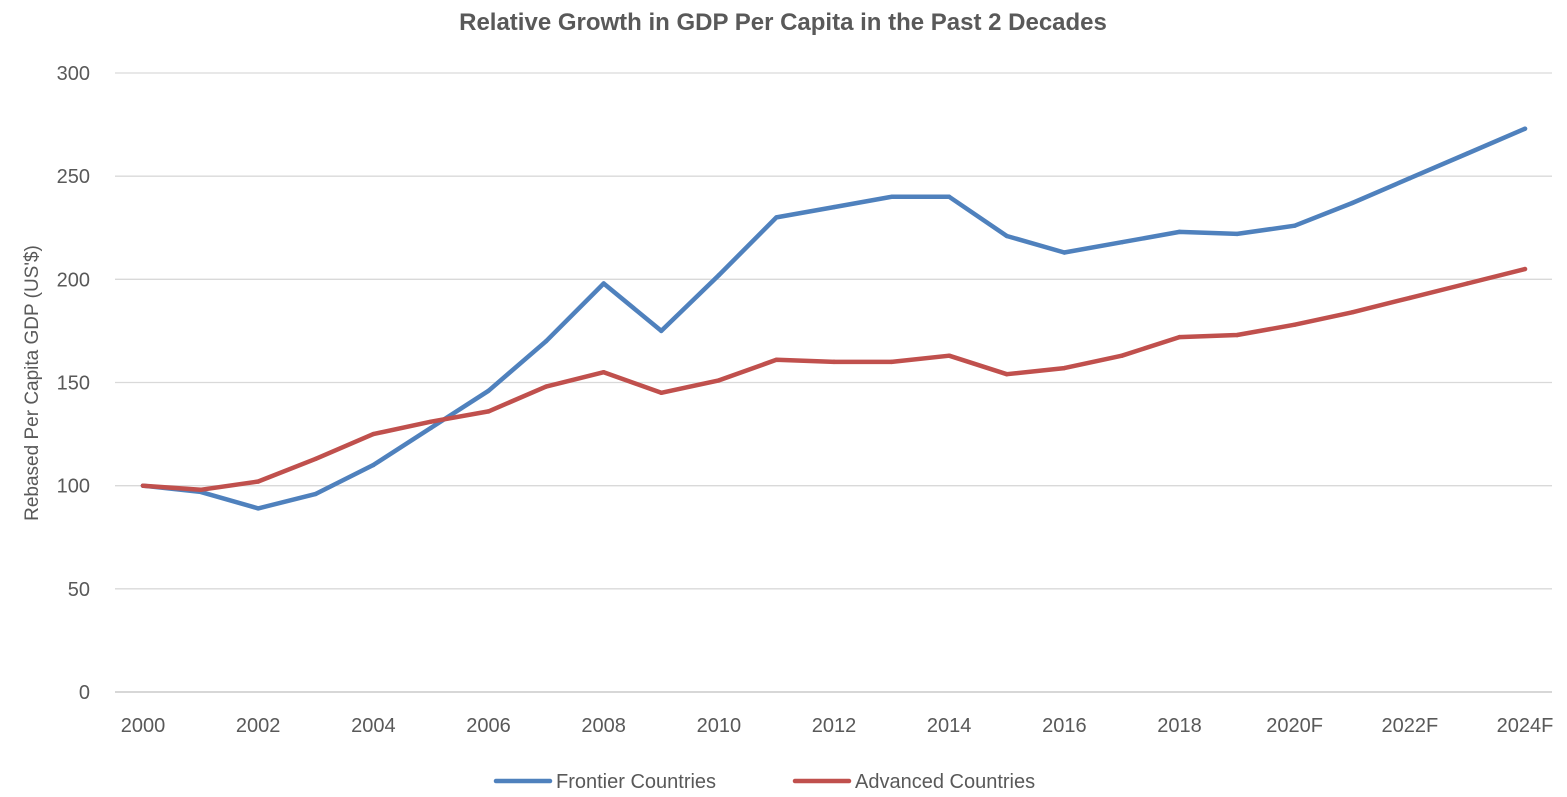 The image size is (1567, 797). What do you see at coordinates (73, 280) in the screenshot?
I see `y-tick-label: 200` at bounding box center [73, 280].